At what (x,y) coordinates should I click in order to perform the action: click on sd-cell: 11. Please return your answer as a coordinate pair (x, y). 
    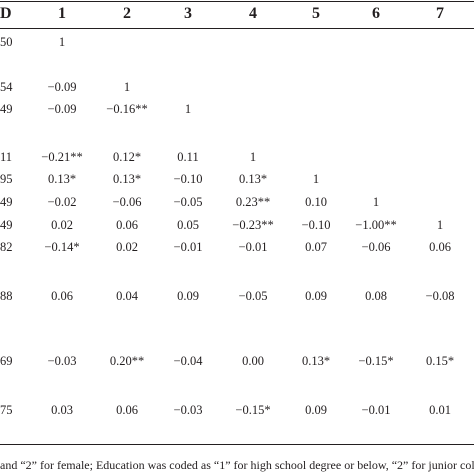
    Looking at the image, I should click on (6, 157).